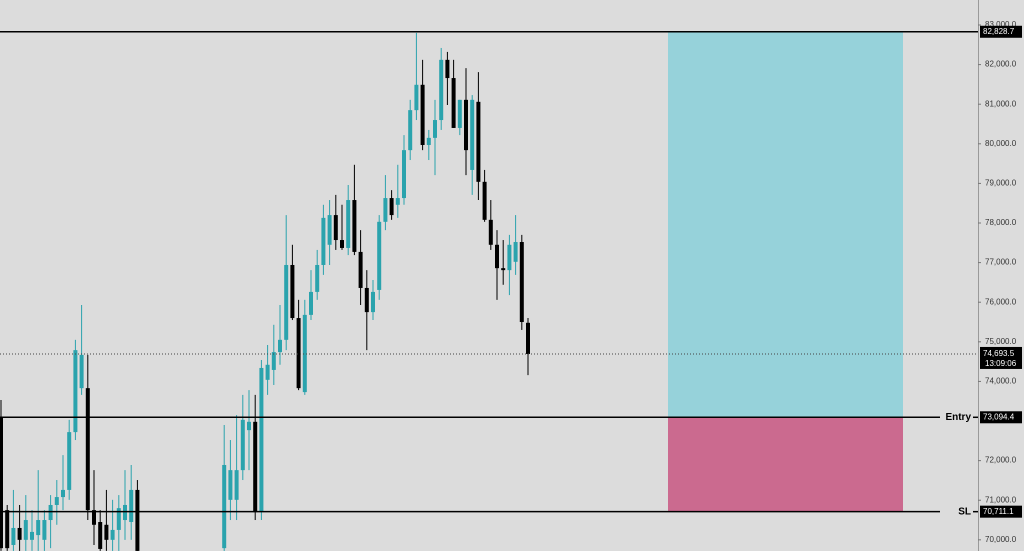  I want to click on level-name: SL, so click(964, 511).